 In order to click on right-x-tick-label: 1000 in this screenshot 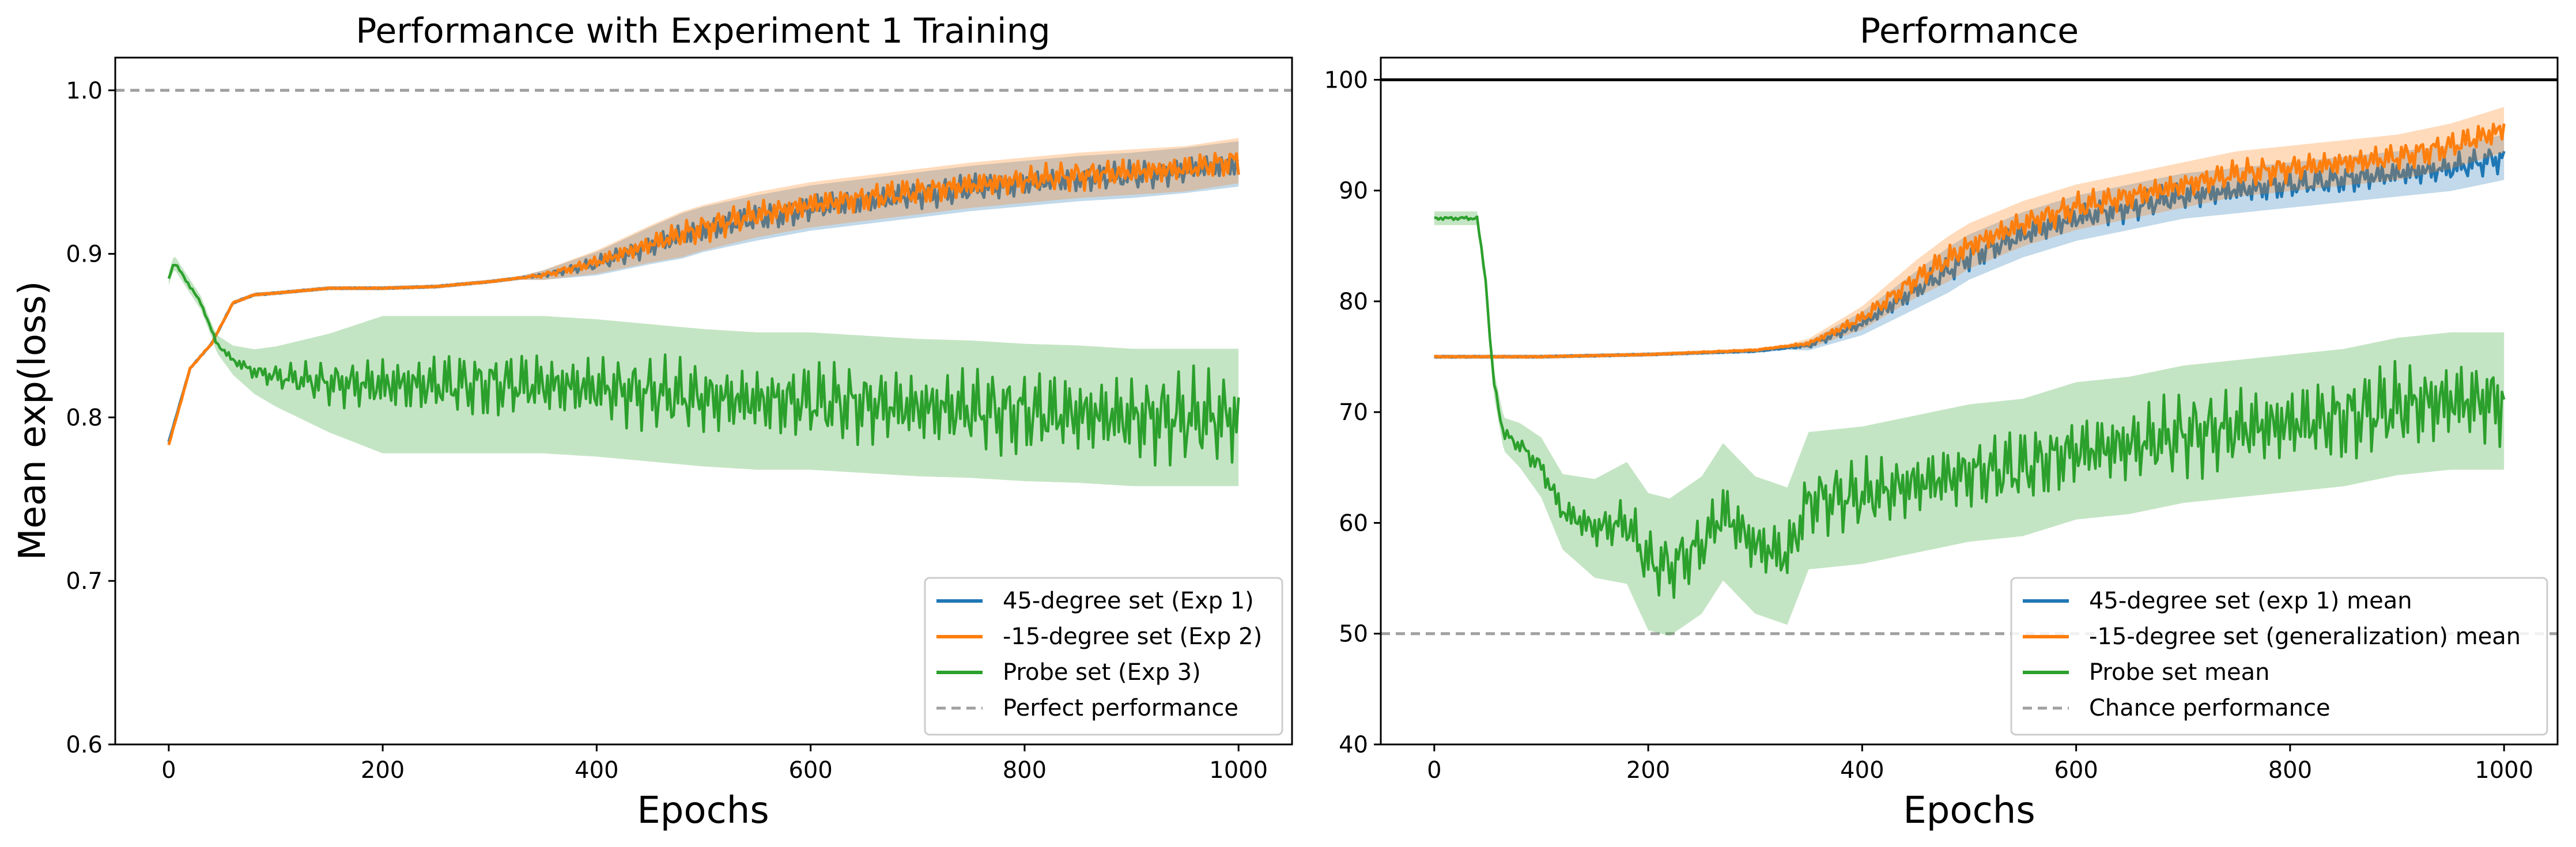, I will do `click(2504, 770)`.